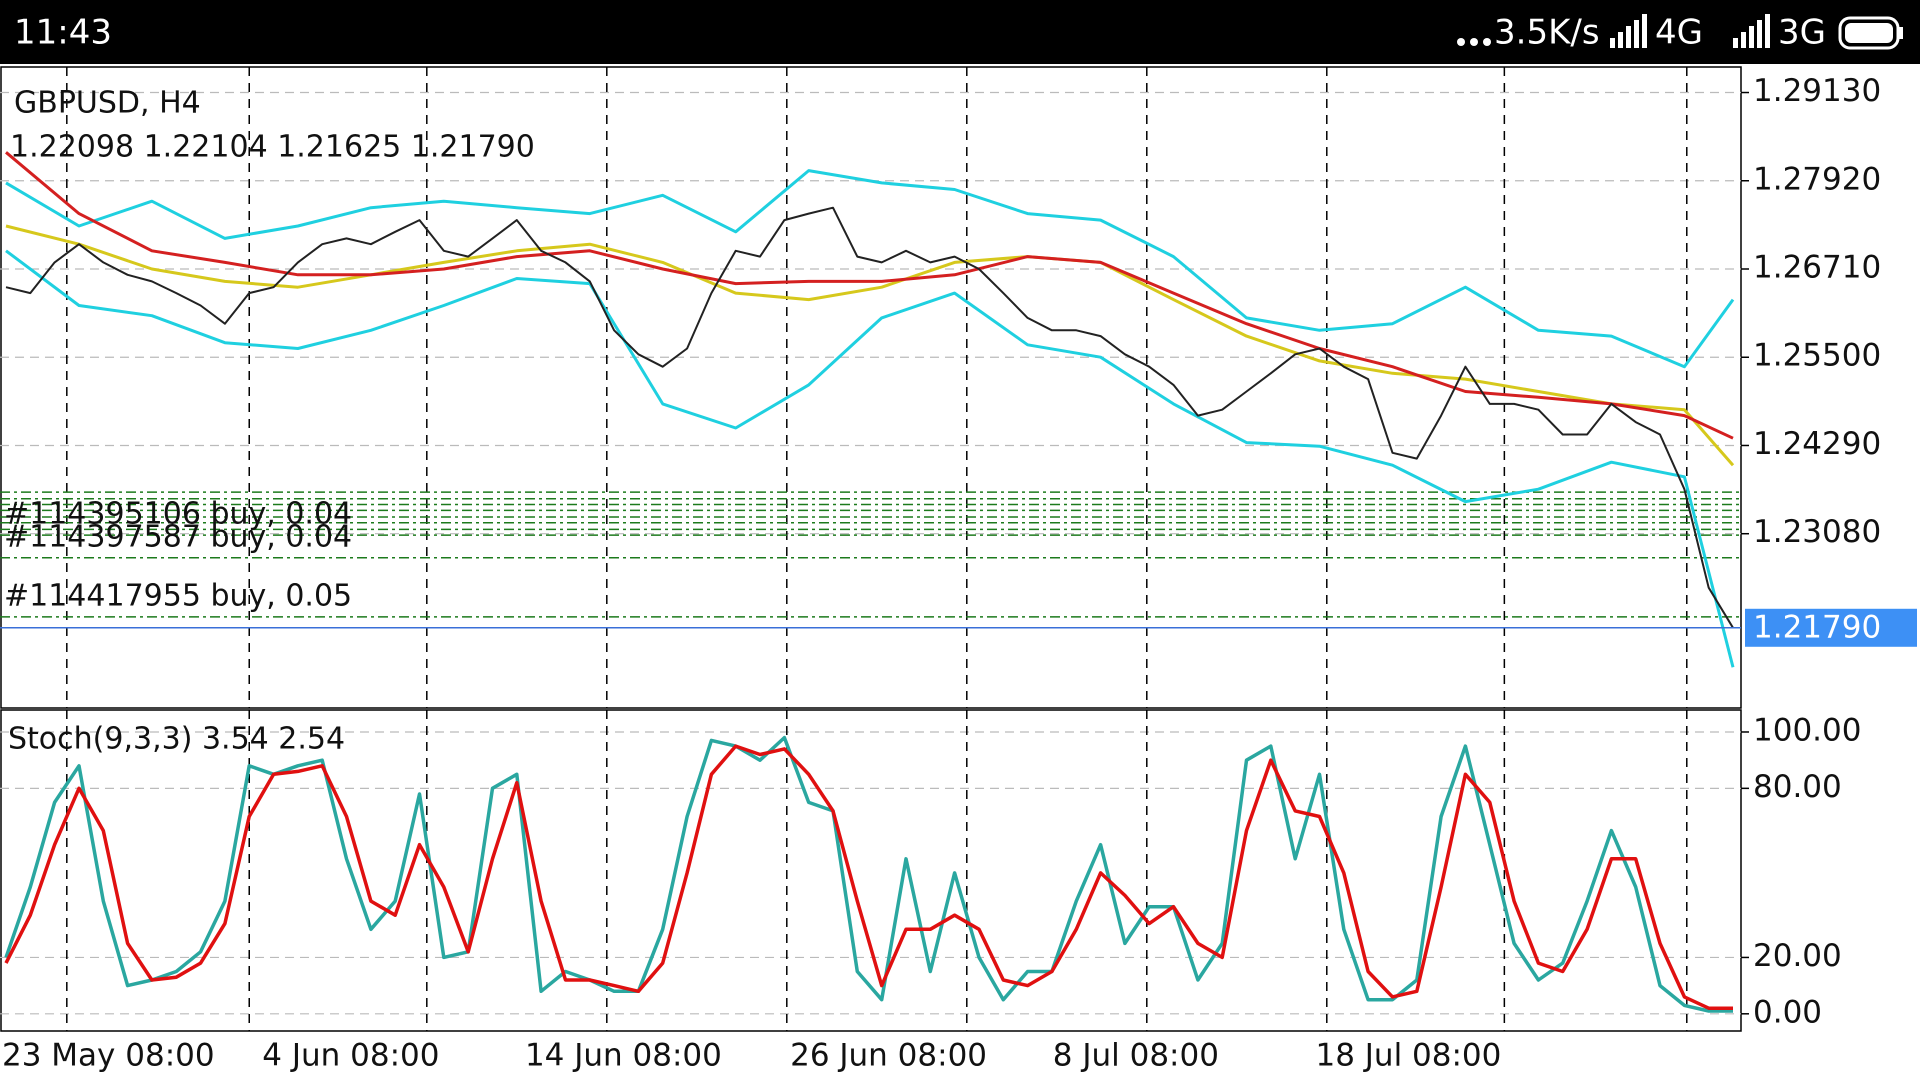  What do you see at coordinates (1787, 1012) in the screenshot?
I see `y-tick-label: 0.00` at bounding box center [1787, 1012].